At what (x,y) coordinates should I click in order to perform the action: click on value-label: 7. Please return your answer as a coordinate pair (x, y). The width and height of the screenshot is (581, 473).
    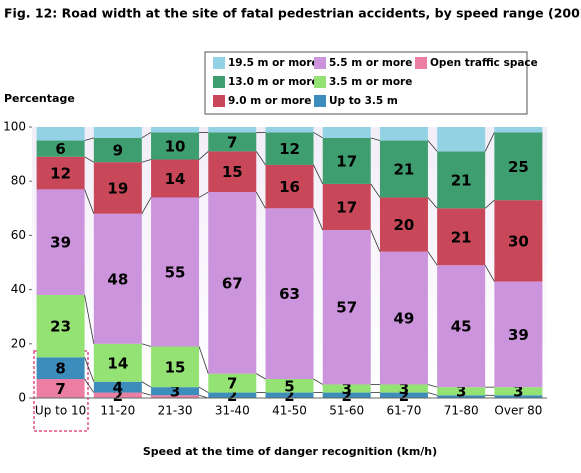
    Looking at the image, I should click on (232, 142).